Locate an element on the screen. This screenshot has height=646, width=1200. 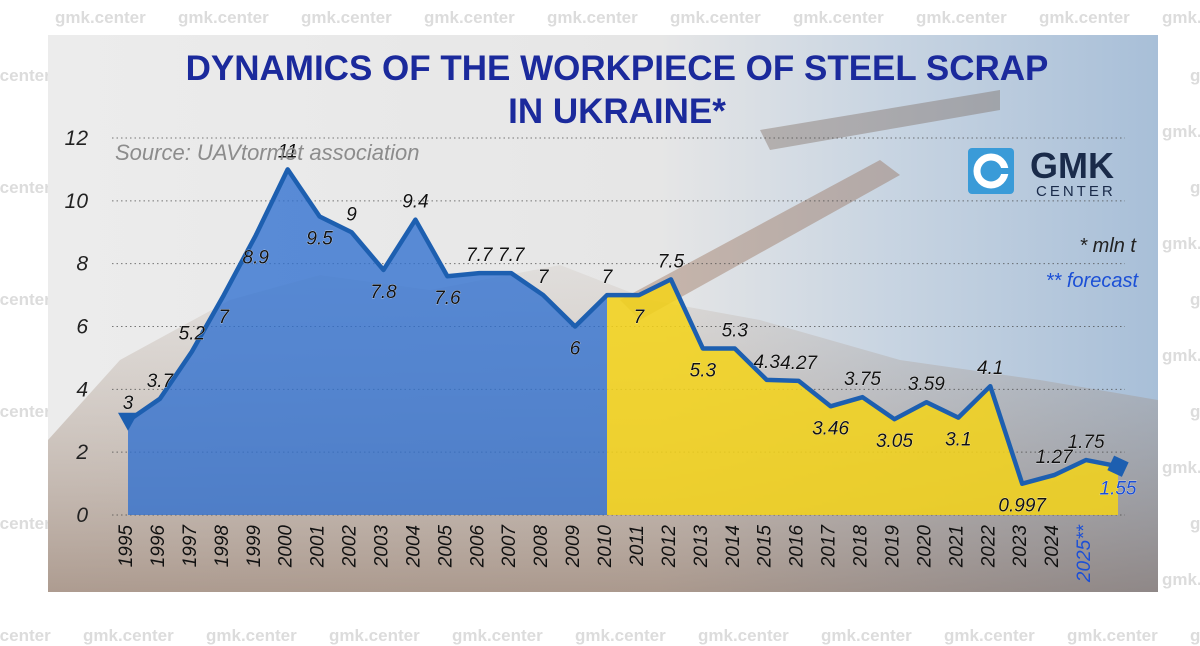
data-label: 3.46 is located at coordinates (830, 428).